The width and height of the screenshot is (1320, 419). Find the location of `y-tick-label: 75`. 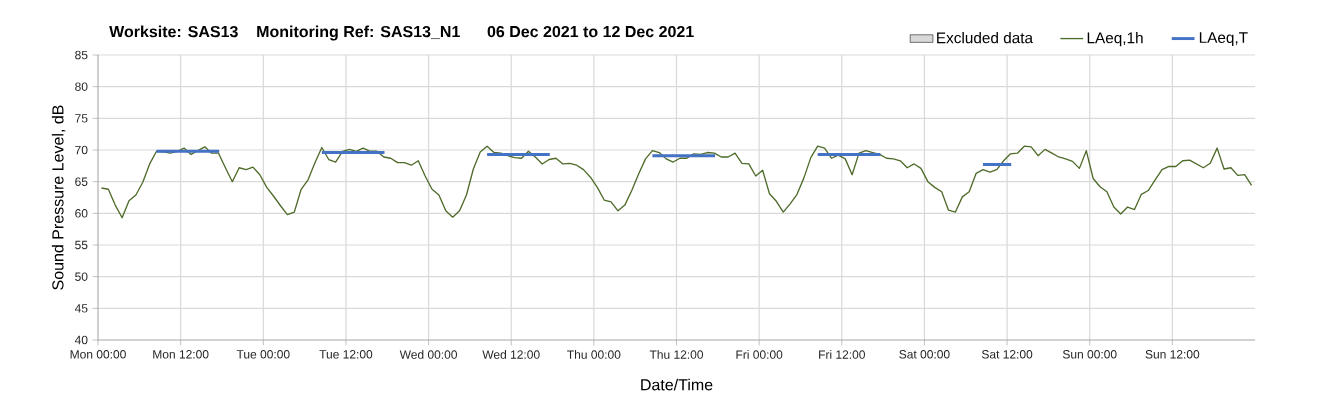

y-tick-label: 75 is located at coordinates (81, 118).